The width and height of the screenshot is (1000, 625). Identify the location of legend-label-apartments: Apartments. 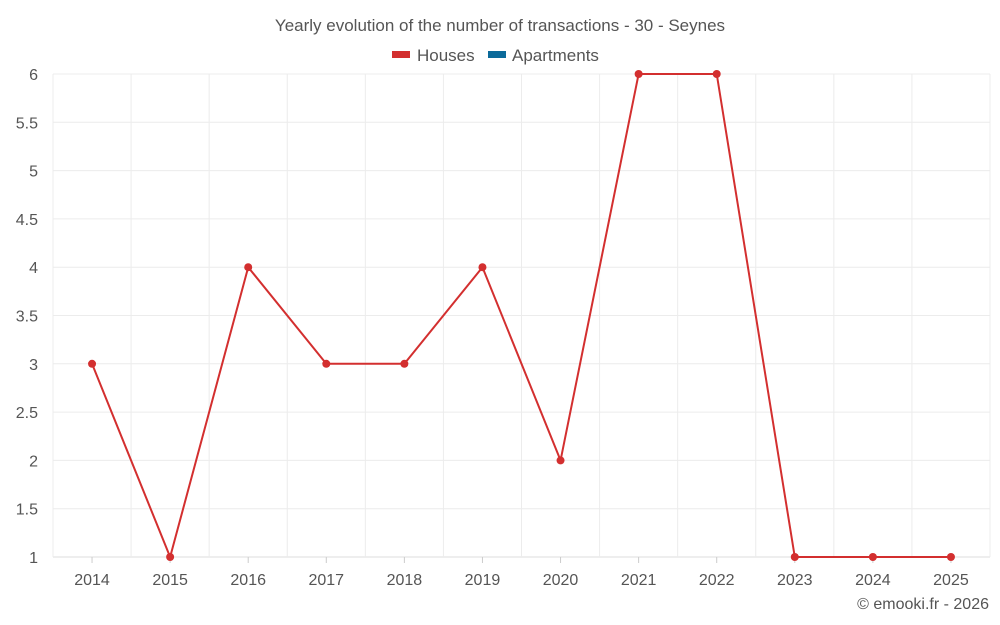
(555, 55).